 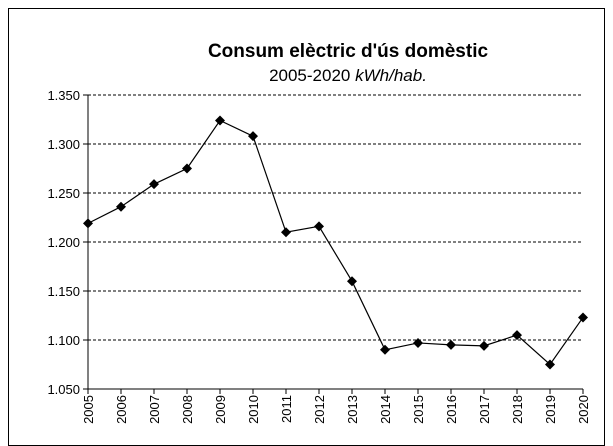 I want to click on x-tick-label: 2008, so click(x=187, y=409).